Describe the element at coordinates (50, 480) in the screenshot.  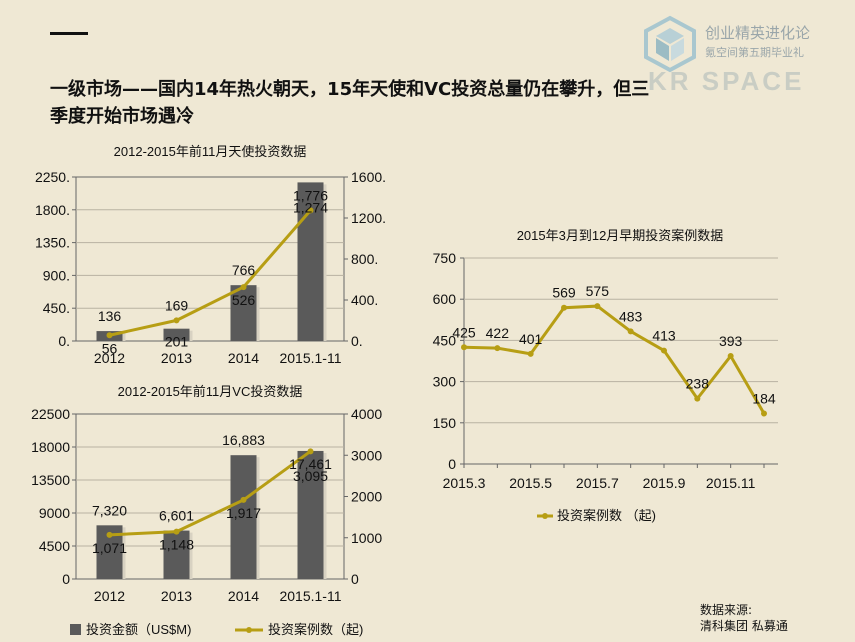
I see `chart2-left-tick-label: 13500` at that location.